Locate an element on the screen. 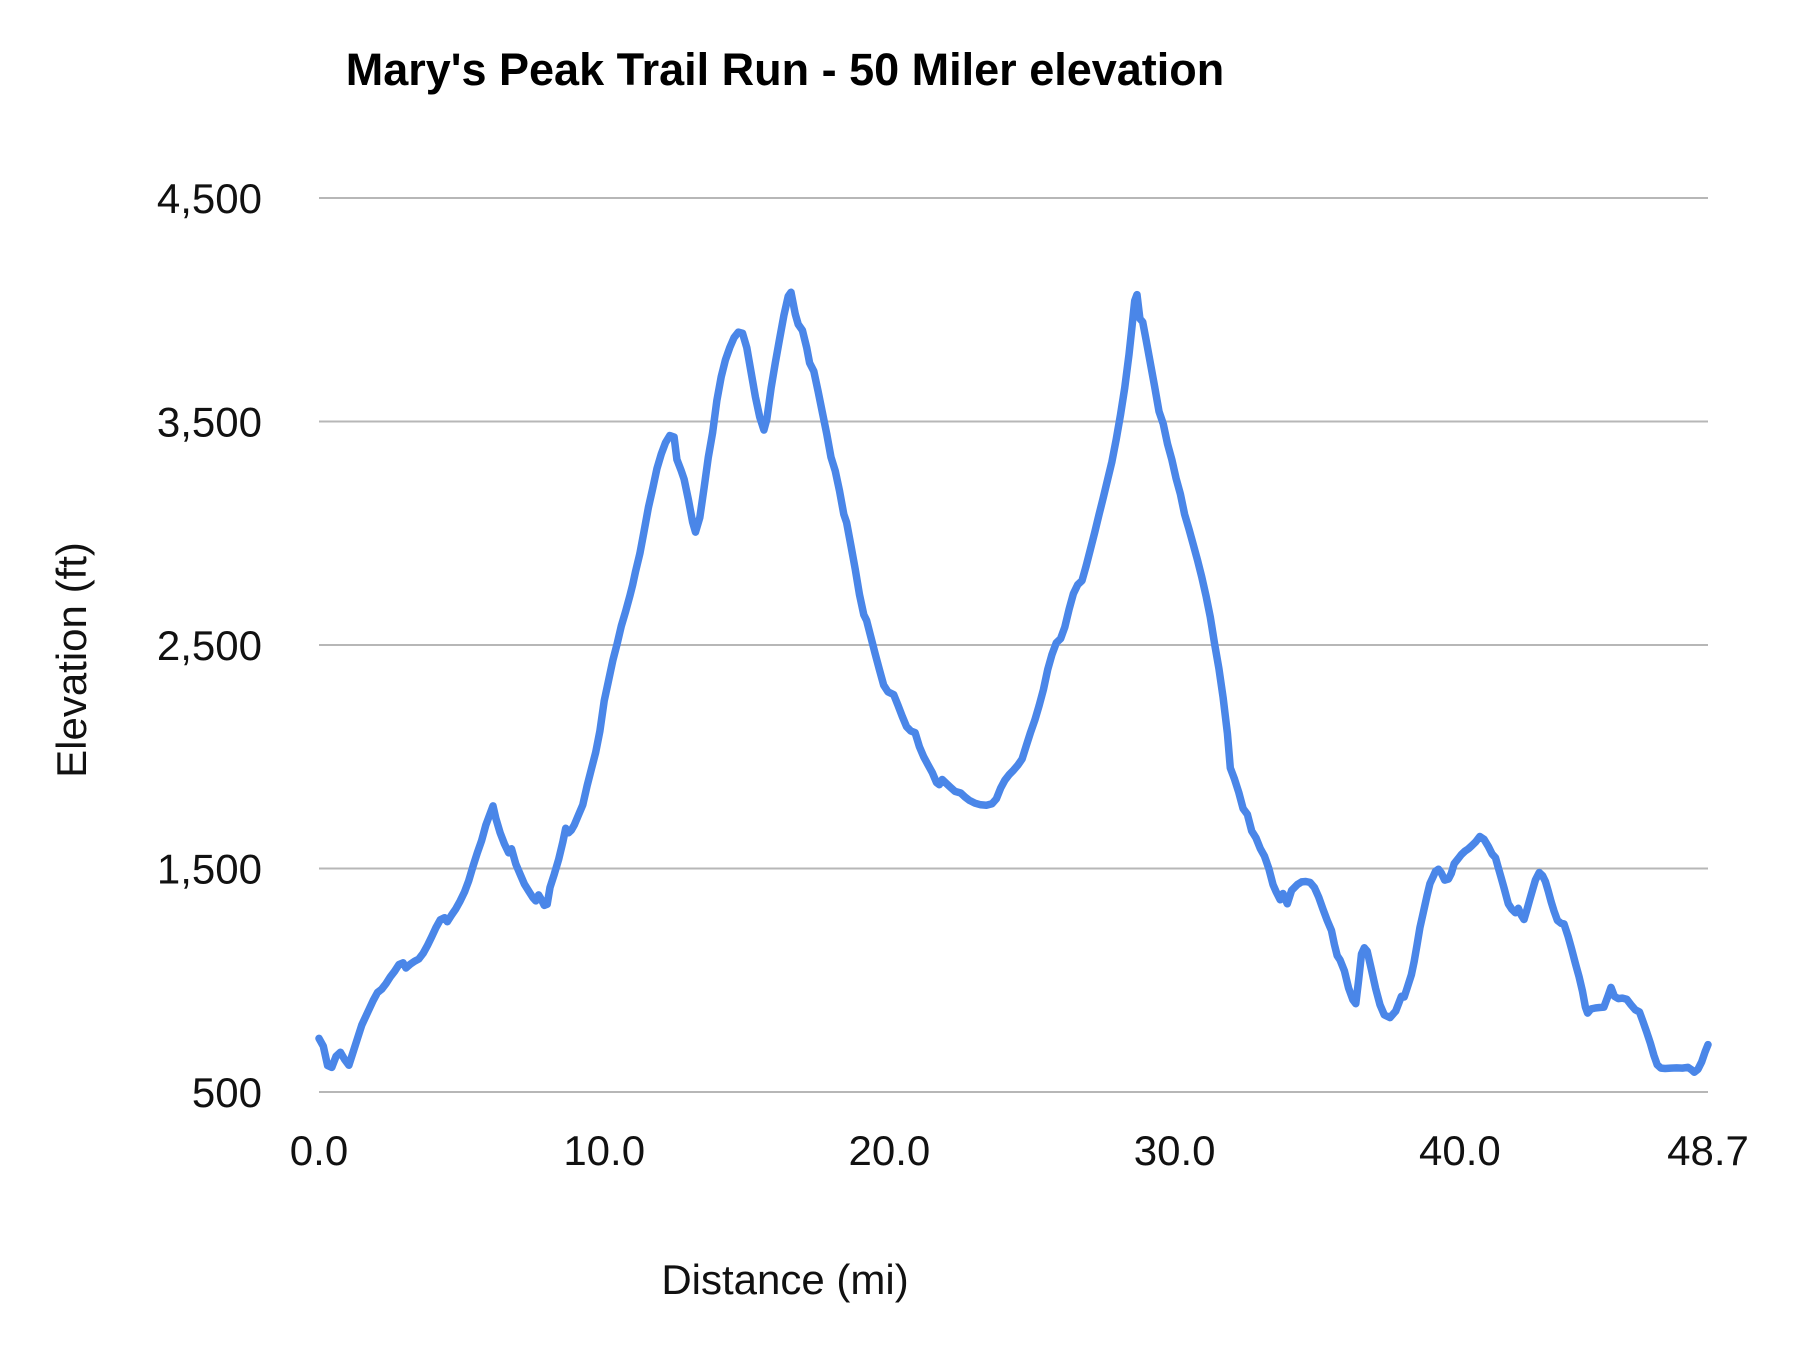 This screenshot has width=1800, height=1350. x-axis-title: Distance (mi) is located at coordinates (785, 1279).